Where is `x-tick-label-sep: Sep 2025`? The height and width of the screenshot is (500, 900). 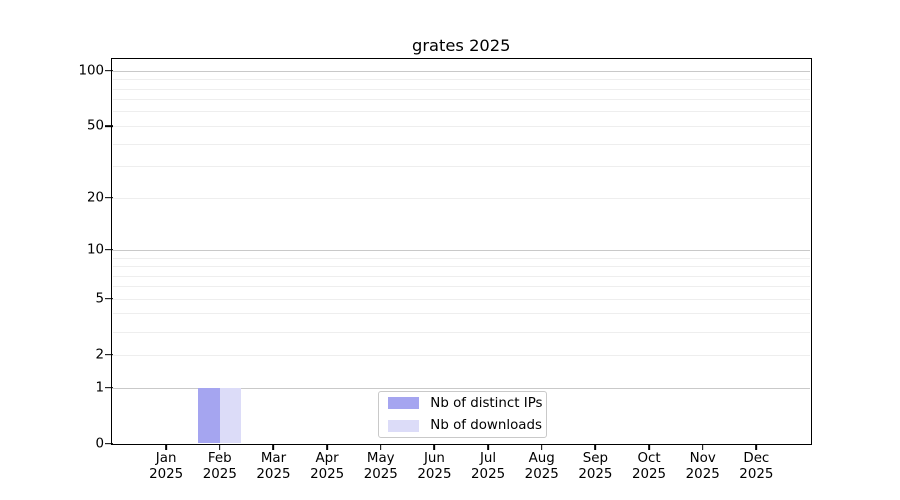
x-tick-label-sep: Sep 2025 is located at coordinates (595, 466).